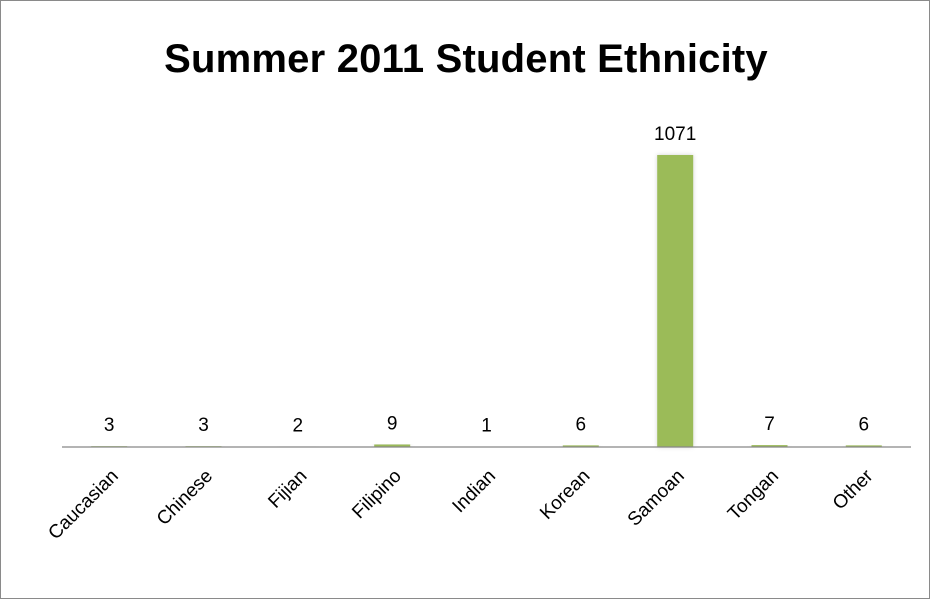  Describe the element at coordinates (466, 59) in the screenshot. I see `chart-title: Summer 2011 Student Ethnicity` at that location.